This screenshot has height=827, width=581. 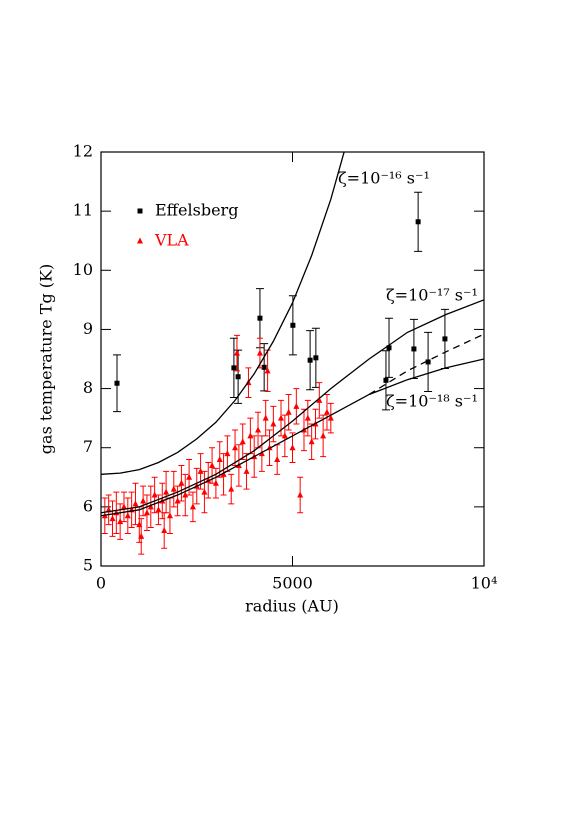 I want to click on y-tick-label: 12, so click(x=83, y=151).